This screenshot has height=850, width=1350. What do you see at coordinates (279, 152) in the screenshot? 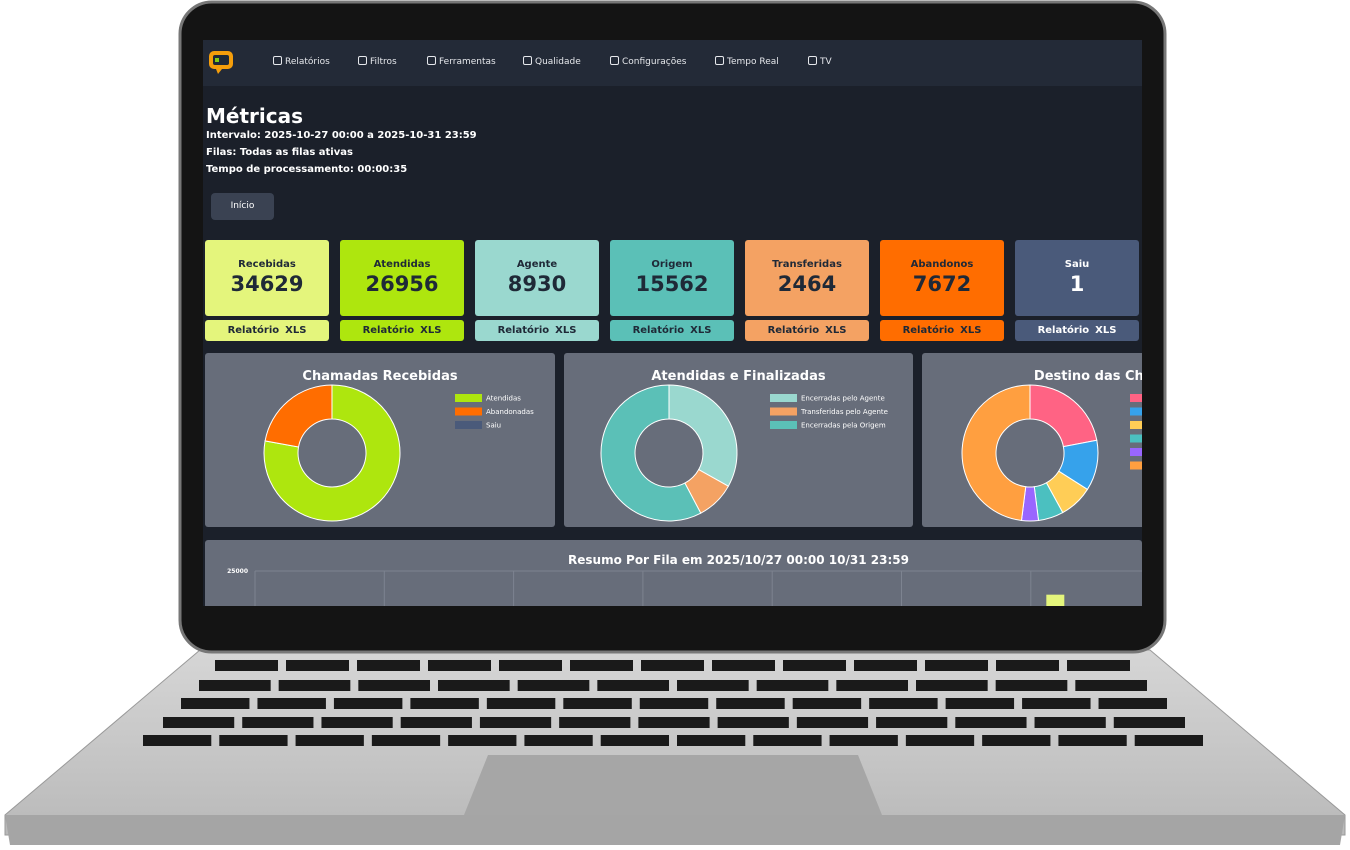
I see `info-line: Filas: Todas as filas ativas` at bounding box center [279, 152].